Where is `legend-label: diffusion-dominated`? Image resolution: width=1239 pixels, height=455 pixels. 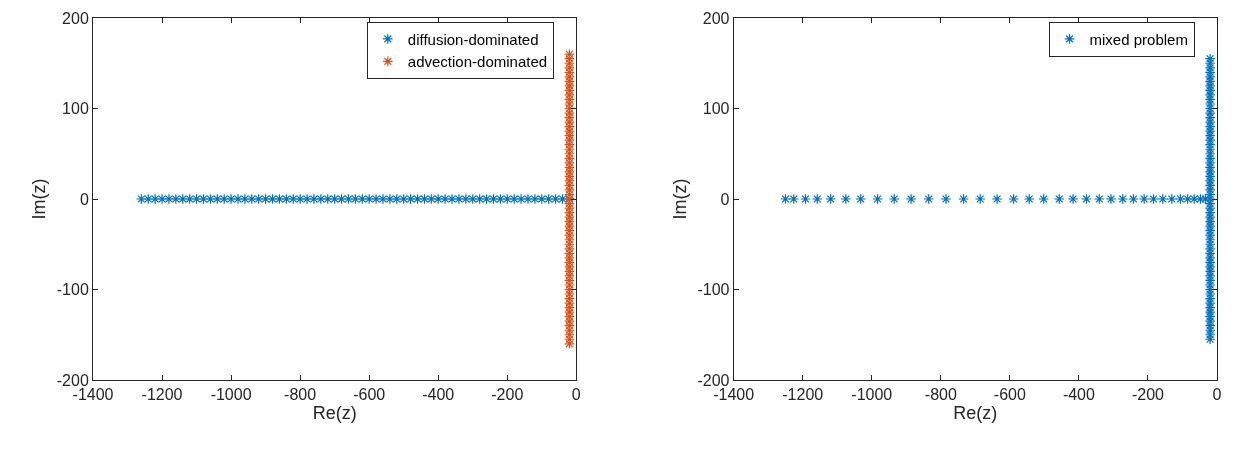
legend-label: diffusion-dominated is located at coordinates (473, 39).